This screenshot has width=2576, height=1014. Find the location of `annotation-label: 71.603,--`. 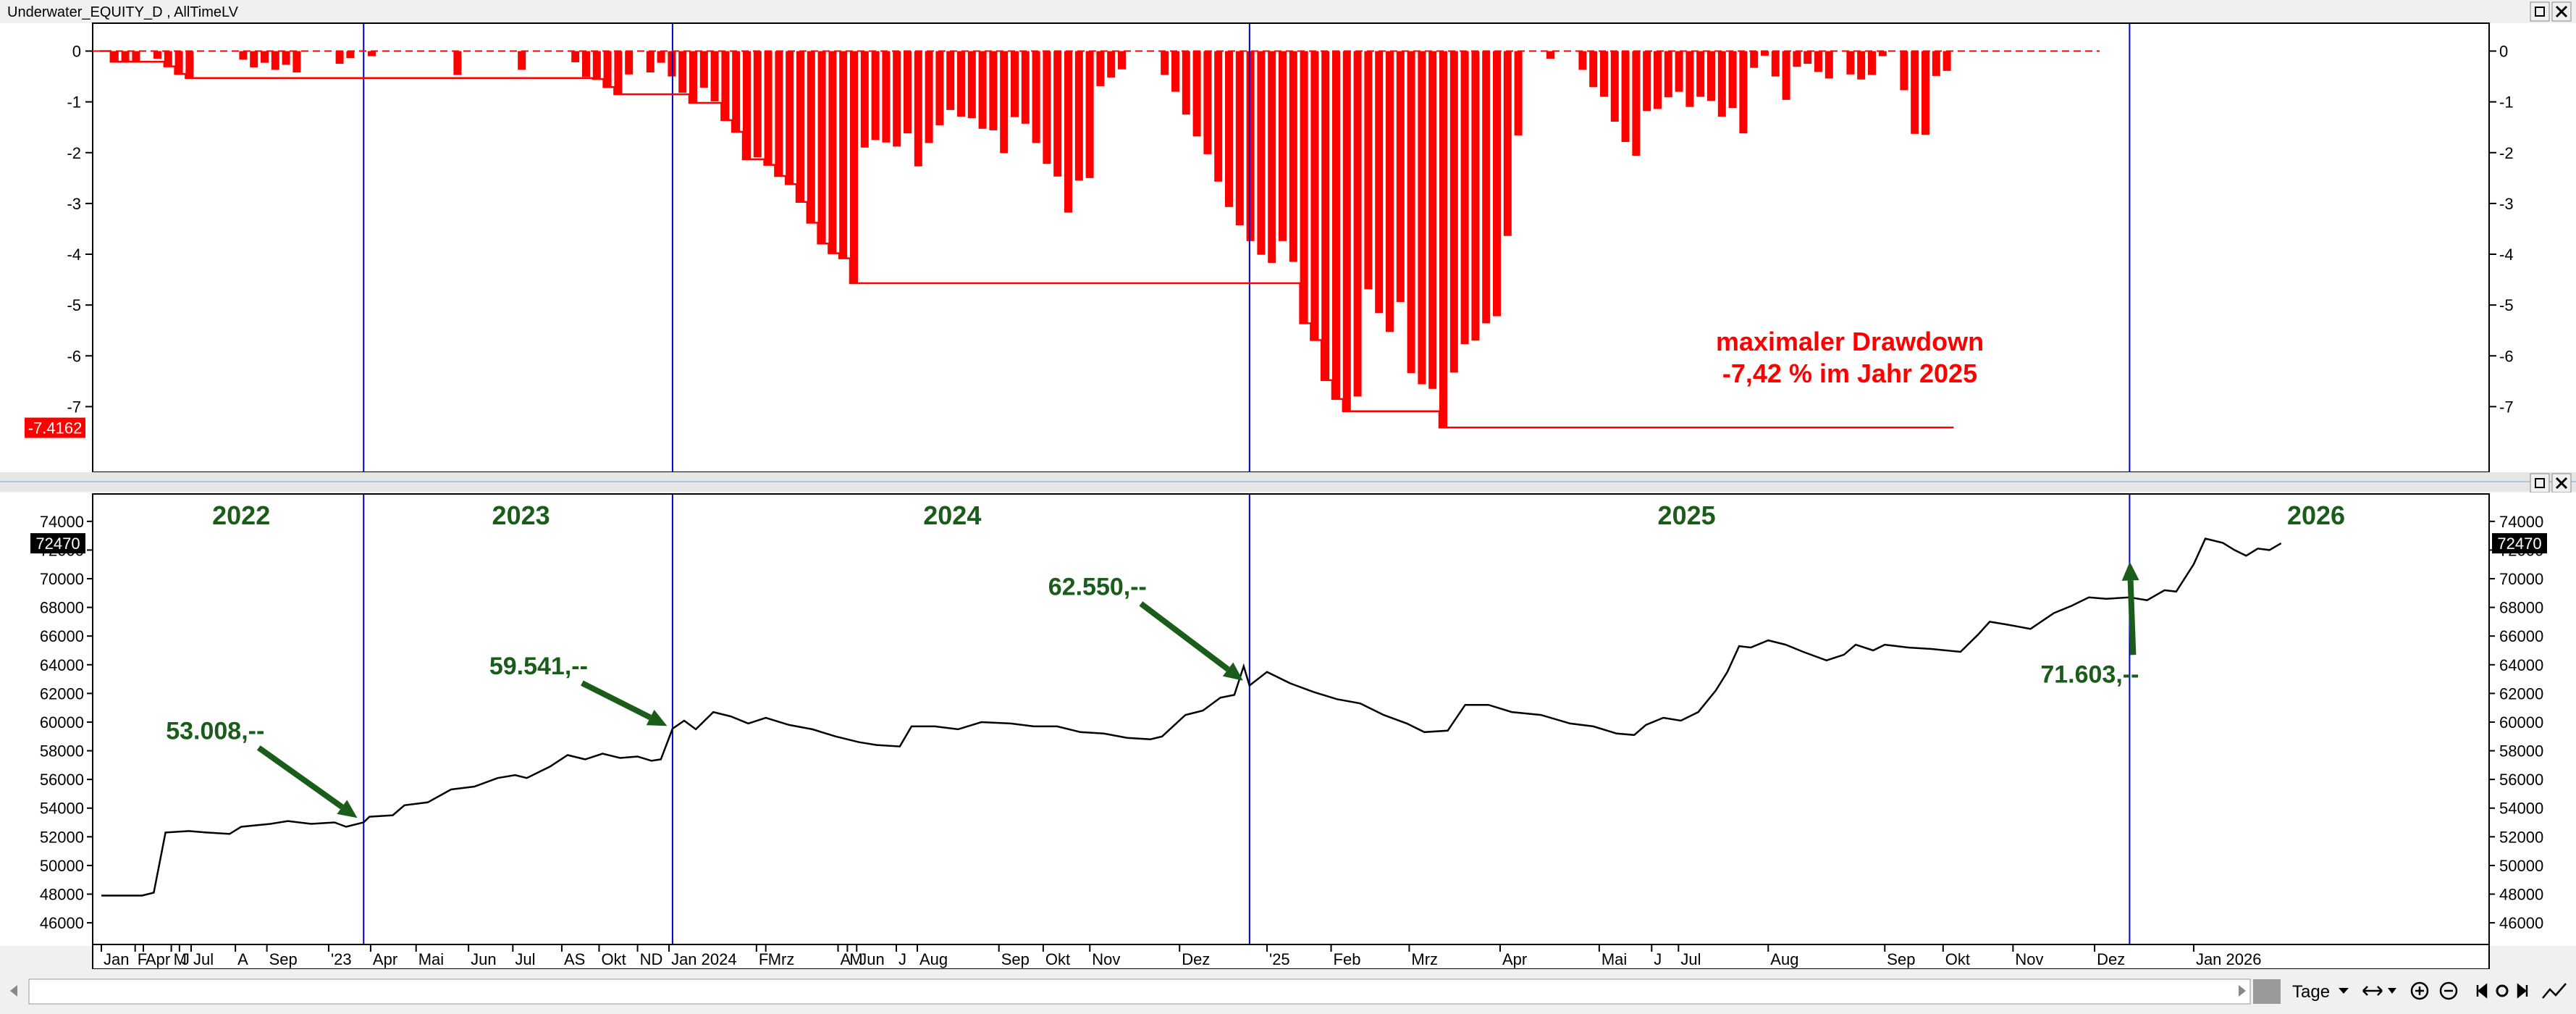

annotation-label: 71.603,-- is located at coordinates (2089, 674).